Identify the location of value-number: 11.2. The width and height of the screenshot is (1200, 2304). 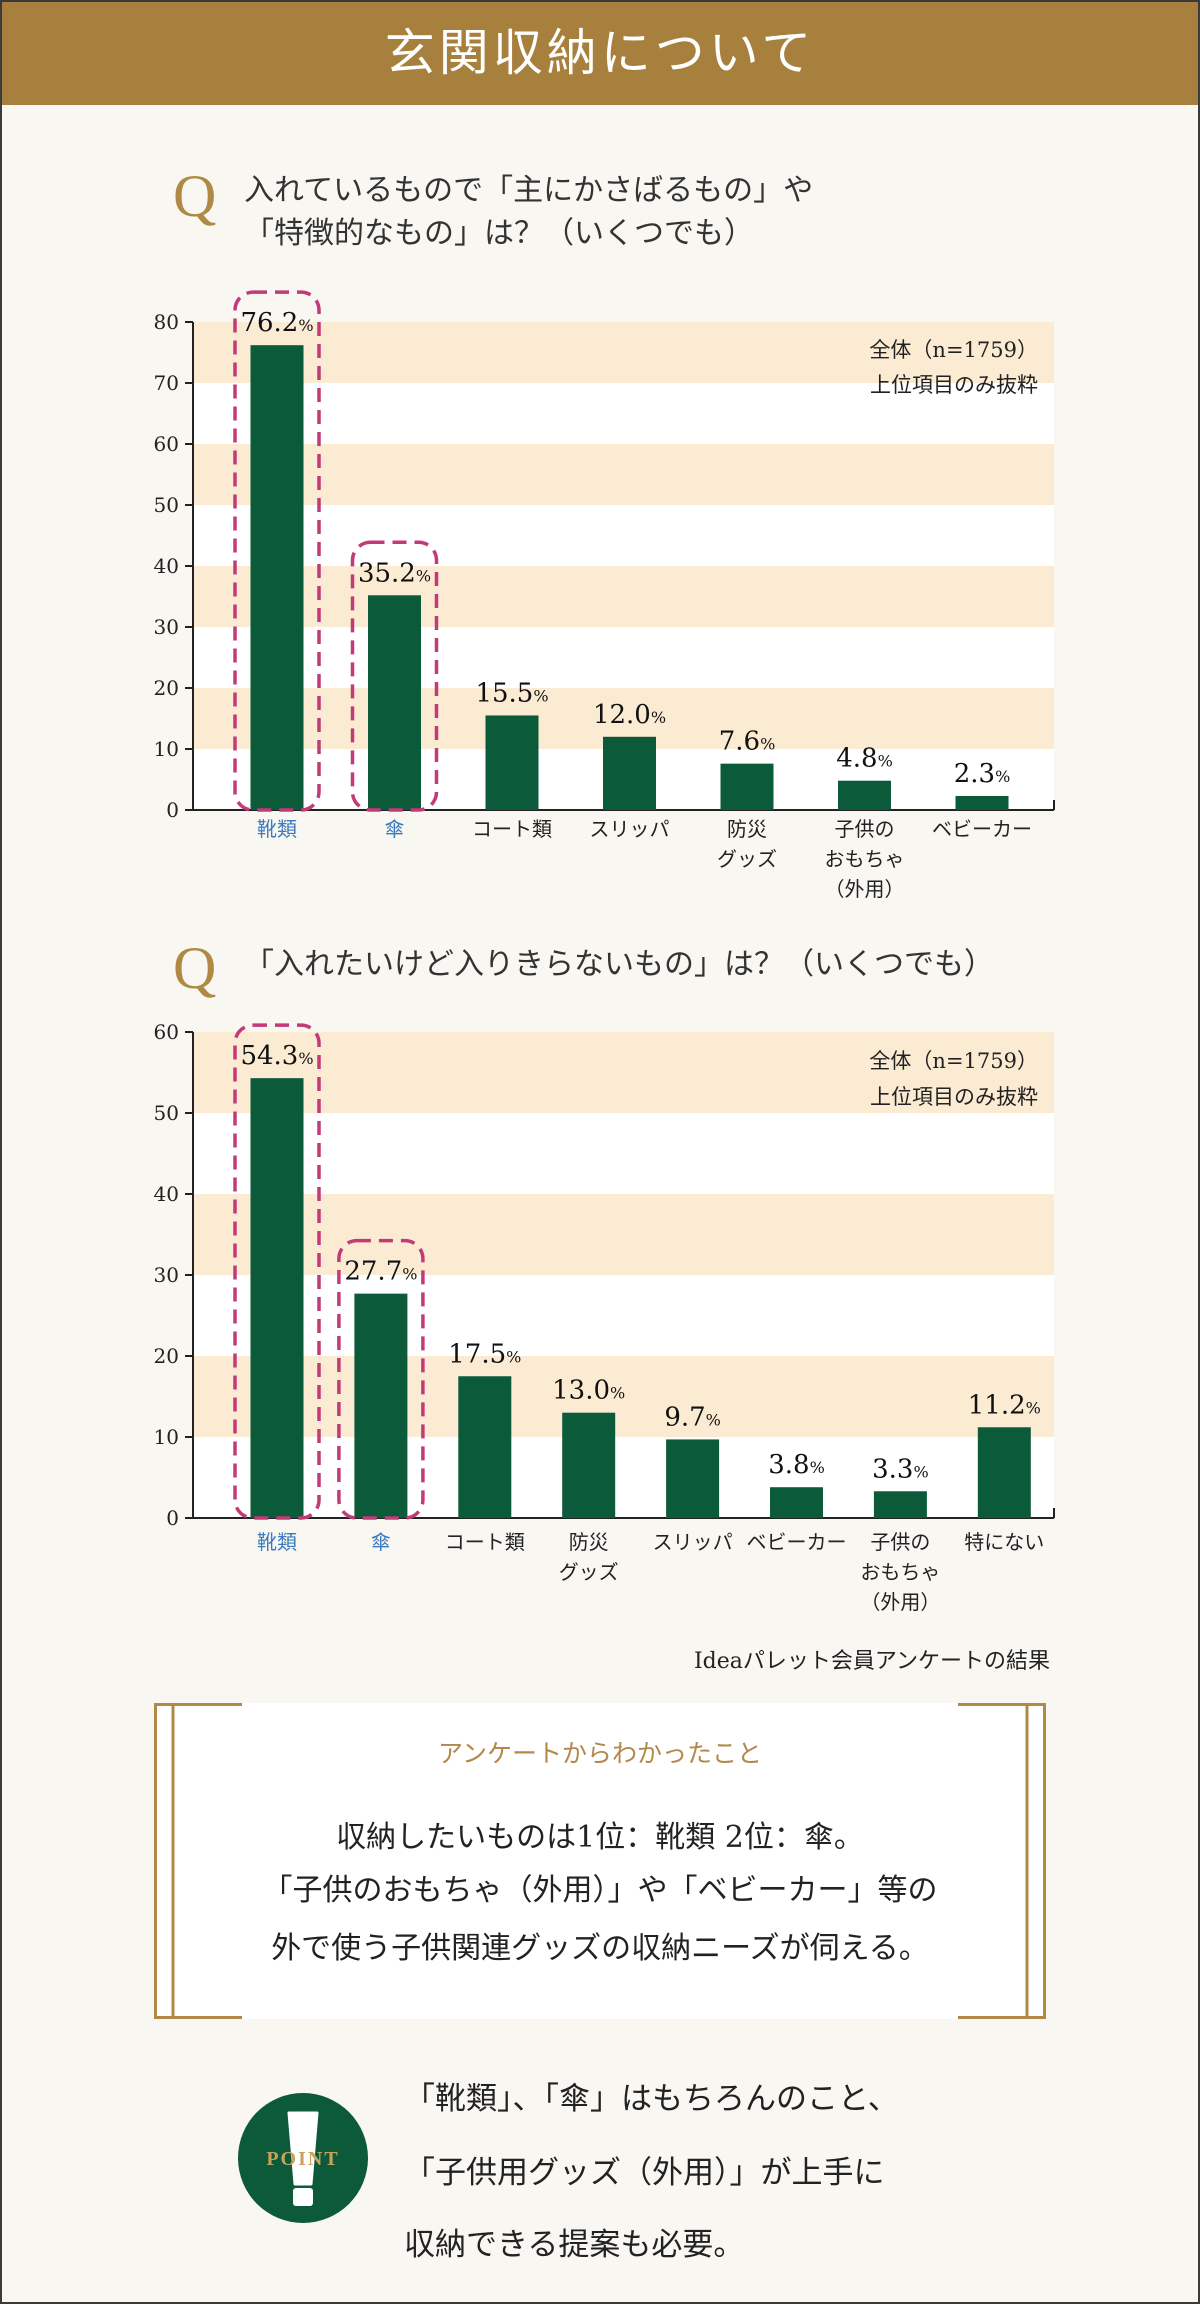
(997, 1405).